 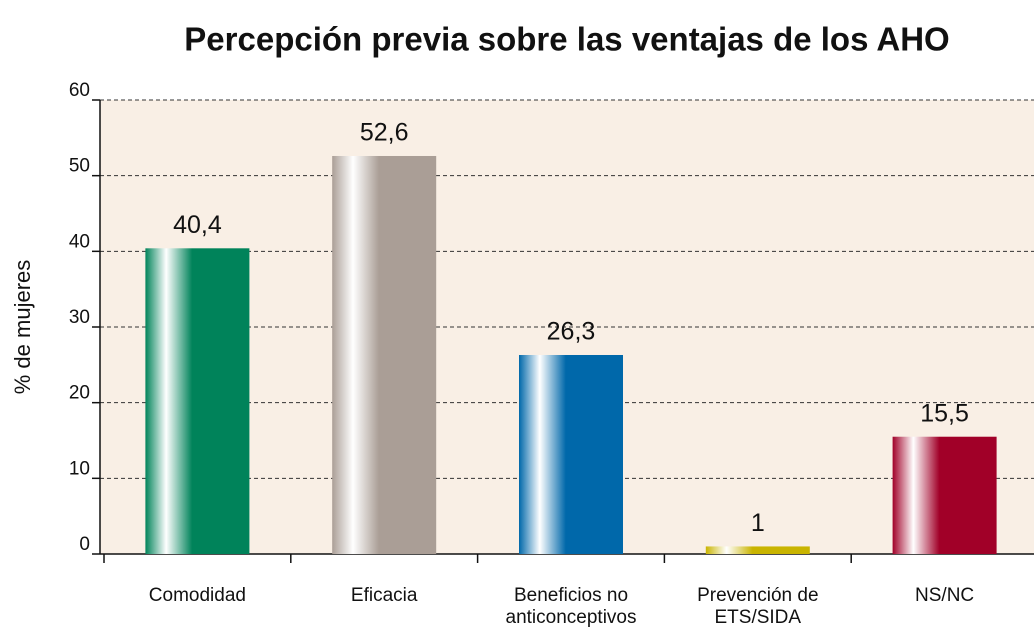 I want to click on x-tick-label: Comodidad, so click(x=197, y=595).